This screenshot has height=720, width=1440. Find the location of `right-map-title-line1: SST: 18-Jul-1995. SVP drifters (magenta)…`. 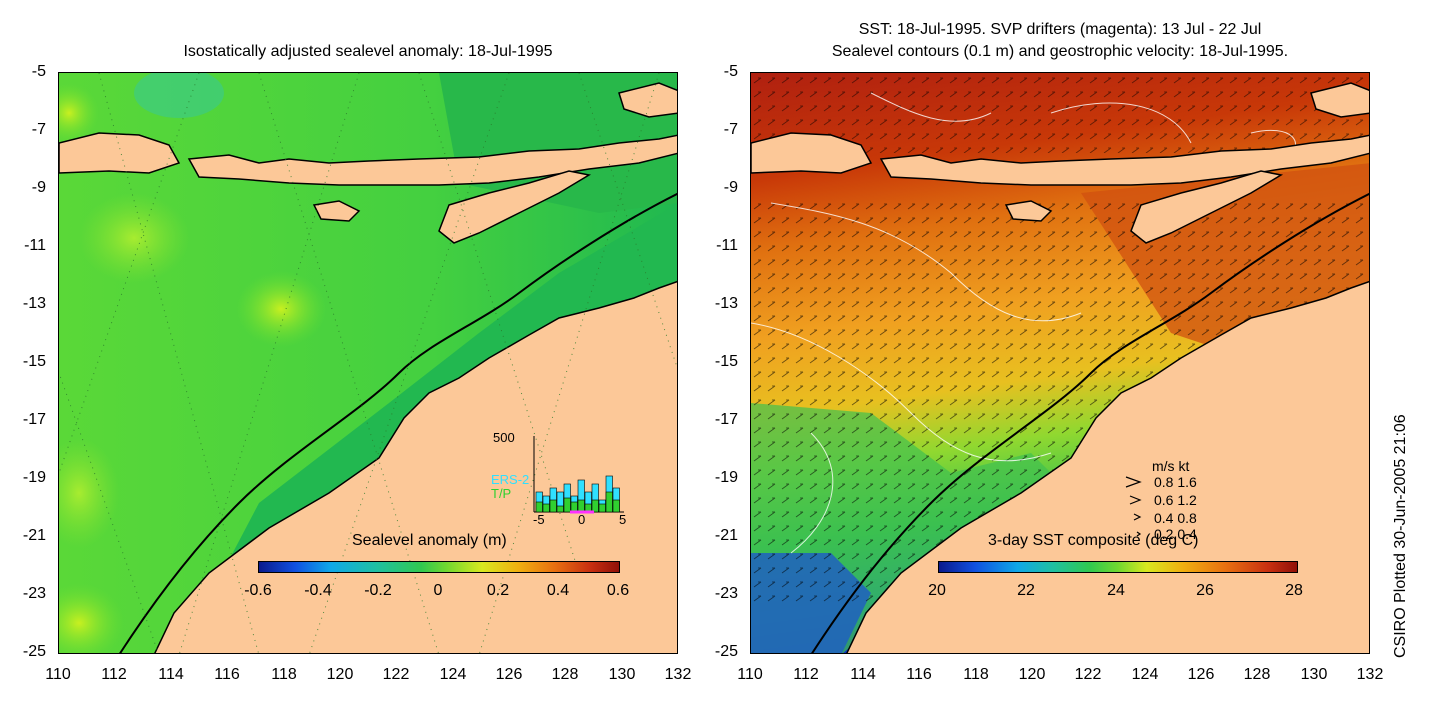

right-map-title-line1: SST: 18-Jul-1995. SVP drifters (magenta)… is located at coordinates (1060, 29).